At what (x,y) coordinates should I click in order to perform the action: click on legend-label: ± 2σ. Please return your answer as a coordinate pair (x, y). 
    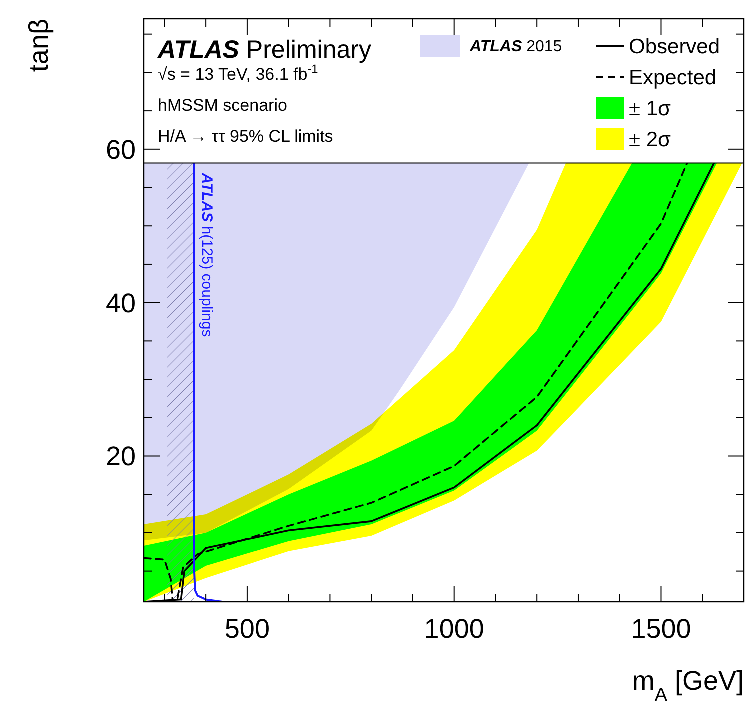
    Looking at the image, I should click on (650, 140).